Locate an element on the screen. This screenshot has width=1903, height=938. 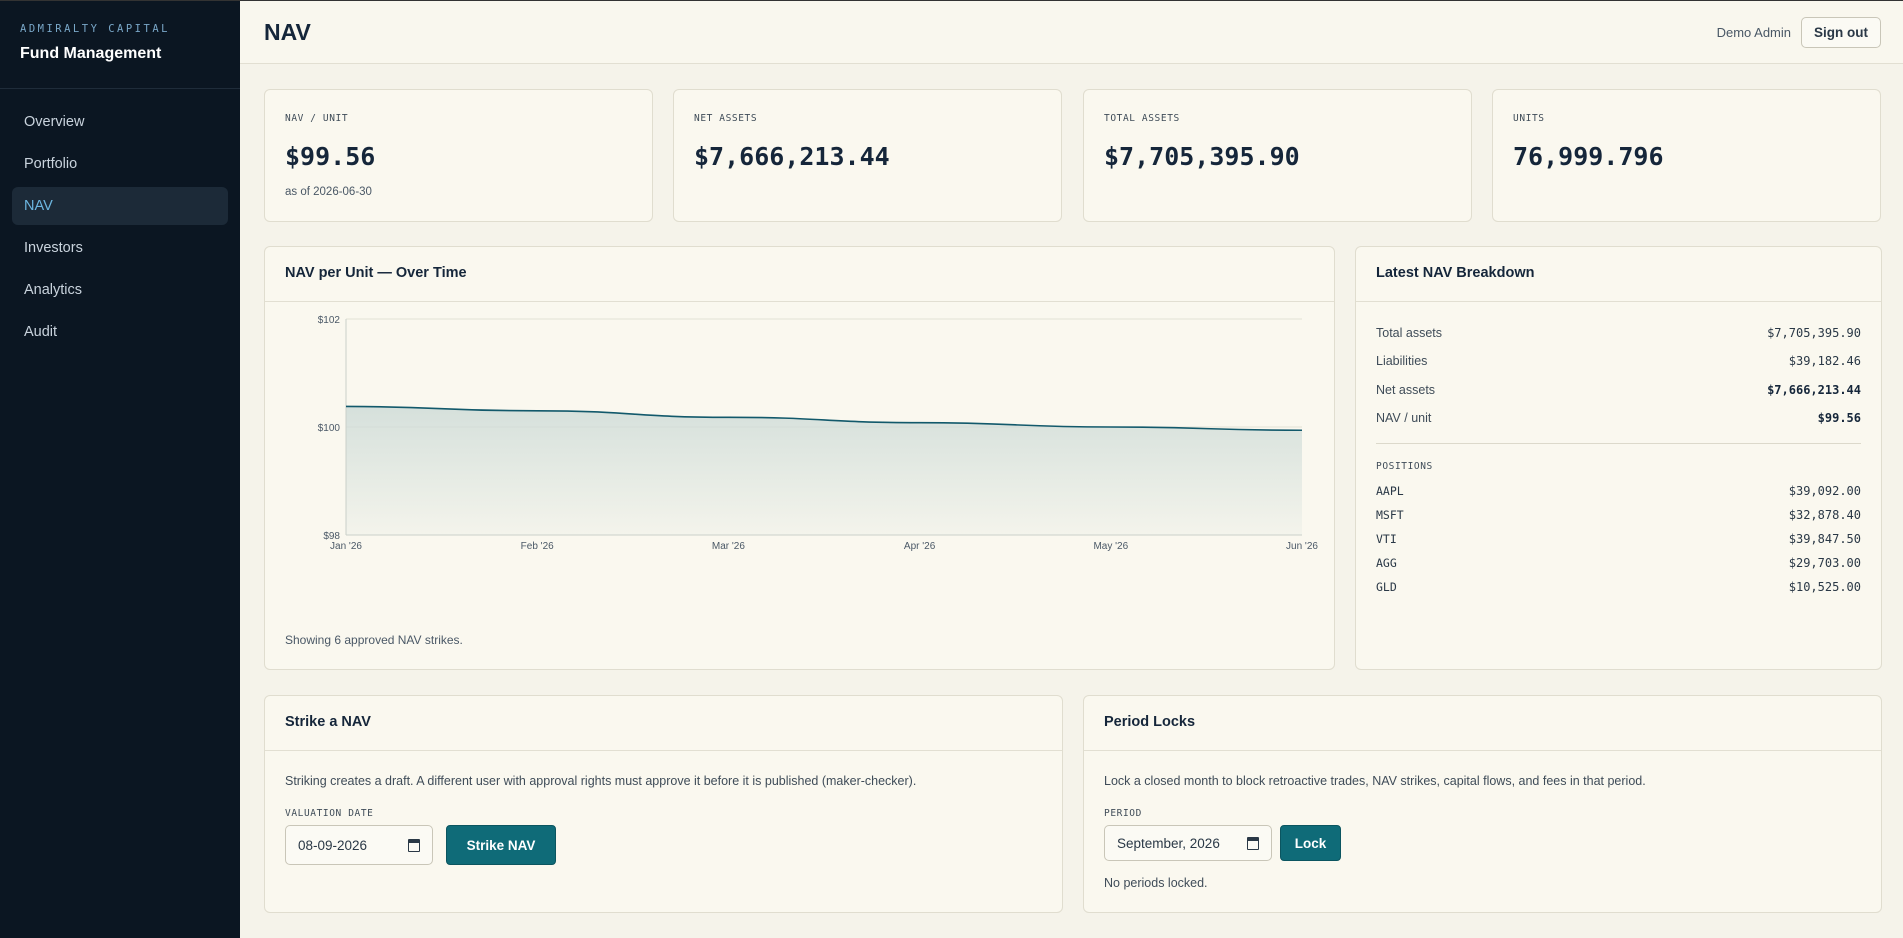
sidebar-item-audit: Audit is located at coordinates (41, 332).